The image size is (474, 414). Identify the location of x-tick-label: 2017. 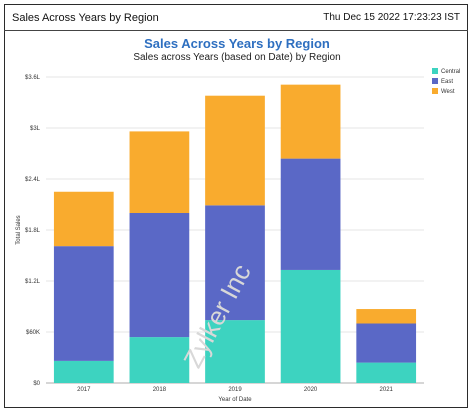
(84, 390).